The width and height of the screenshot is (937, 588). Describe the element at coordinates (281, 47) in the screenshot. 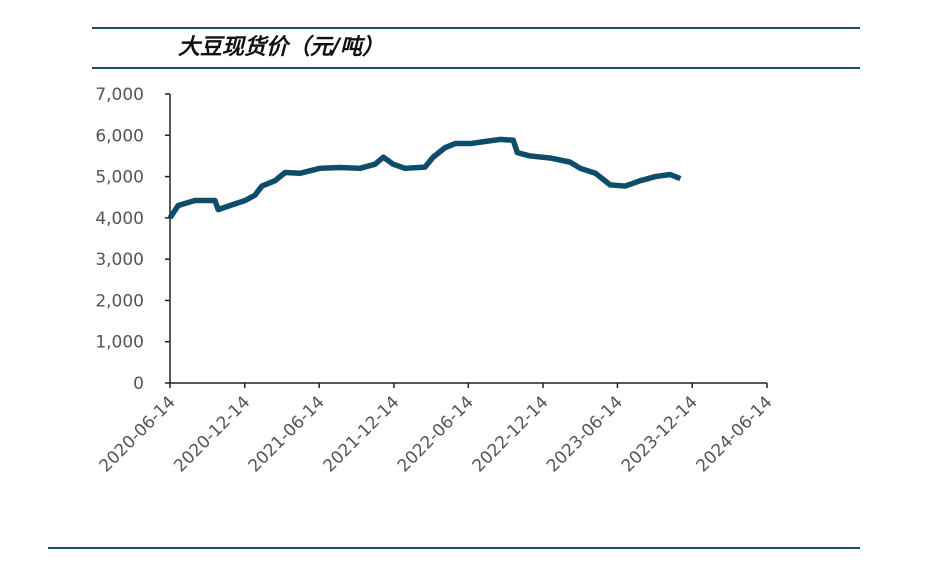

I see `chart-title: 大豆现货价（元/吨）` at that location.